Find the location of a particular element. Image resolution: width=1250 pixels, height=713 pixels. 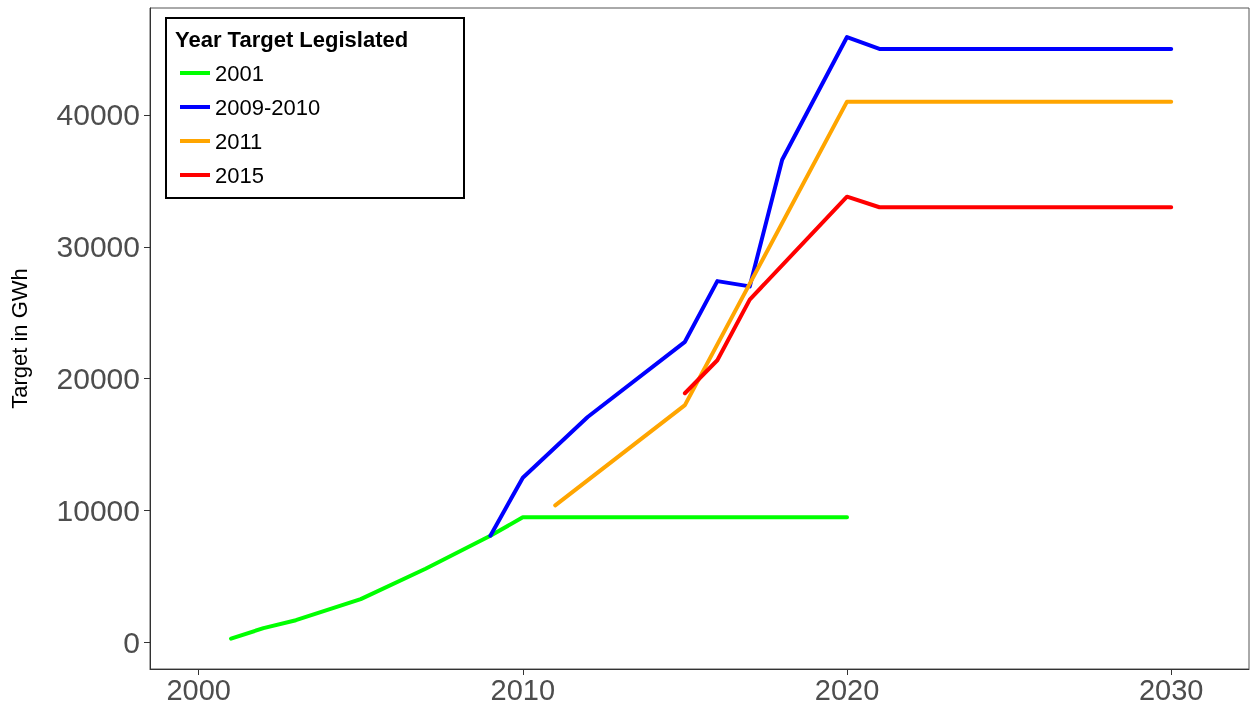

legend-title: Year Target Legislated is located at coordinates (292, 39).